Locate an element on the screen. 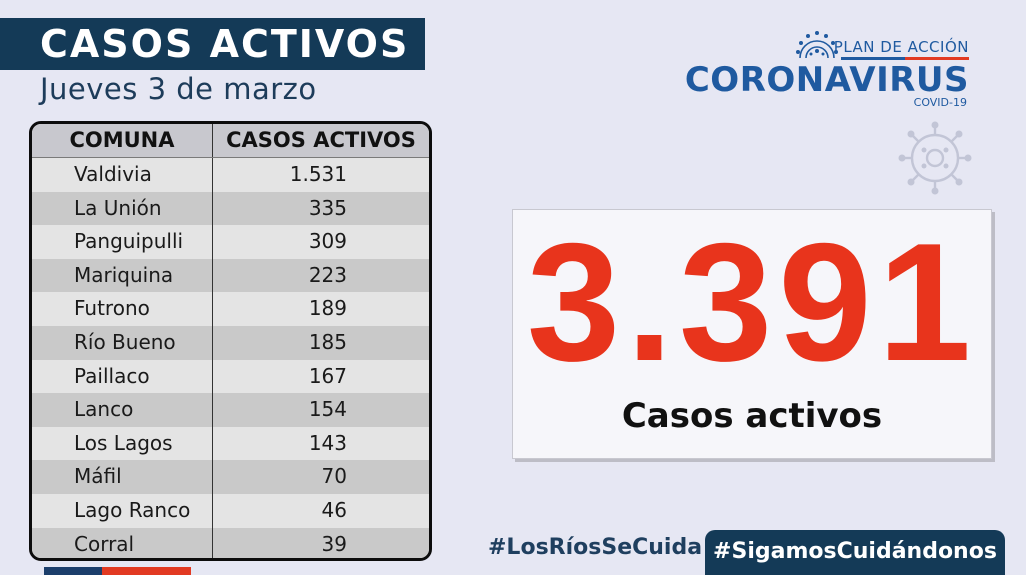 The width and height of the screenshot is (1026, 575). casos-cell: 167 is located at coordinates (327, 375).